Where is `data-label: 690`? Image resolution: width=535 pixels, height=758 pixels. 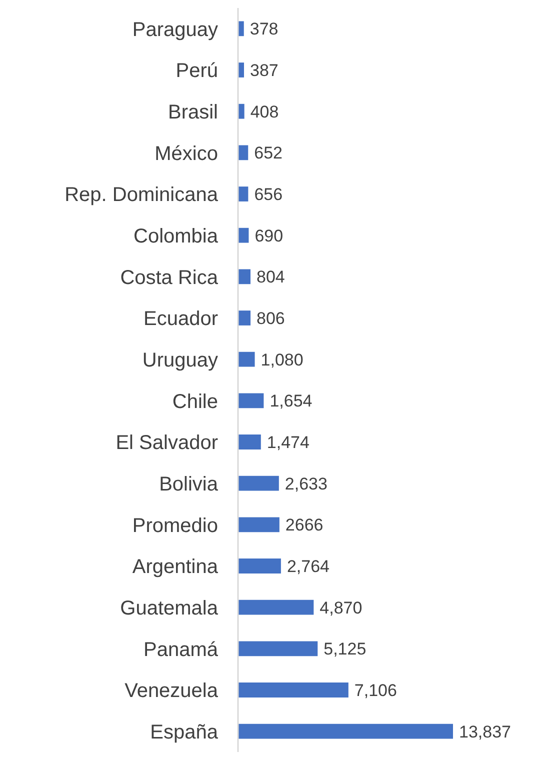 data-label: 690 is located at coordinates (269, 236).